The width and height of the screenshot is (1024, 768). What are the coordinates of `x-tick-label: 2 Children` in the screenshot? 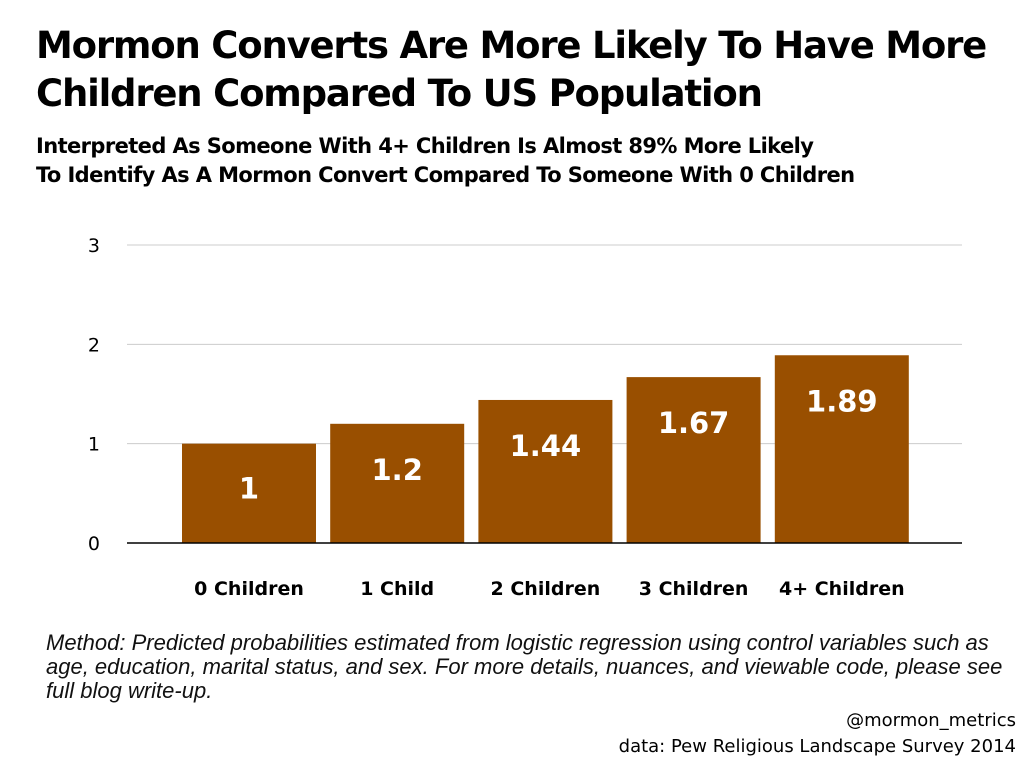 It's located at (546, 589).